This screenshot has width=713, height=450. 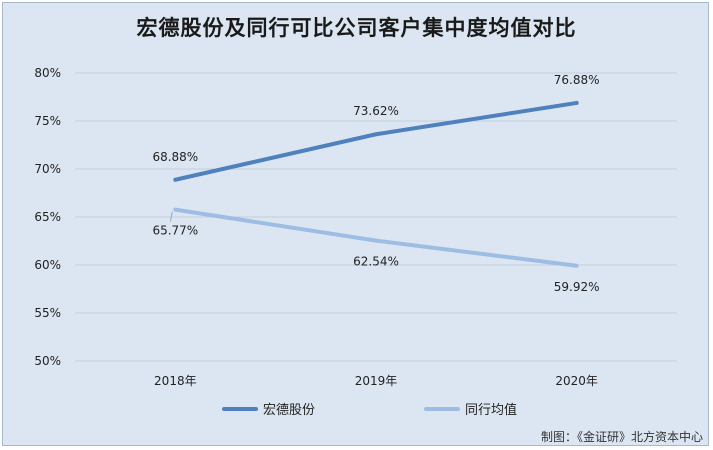 I want to click on y-tick-label: 60%, so click(x=47, y=265).